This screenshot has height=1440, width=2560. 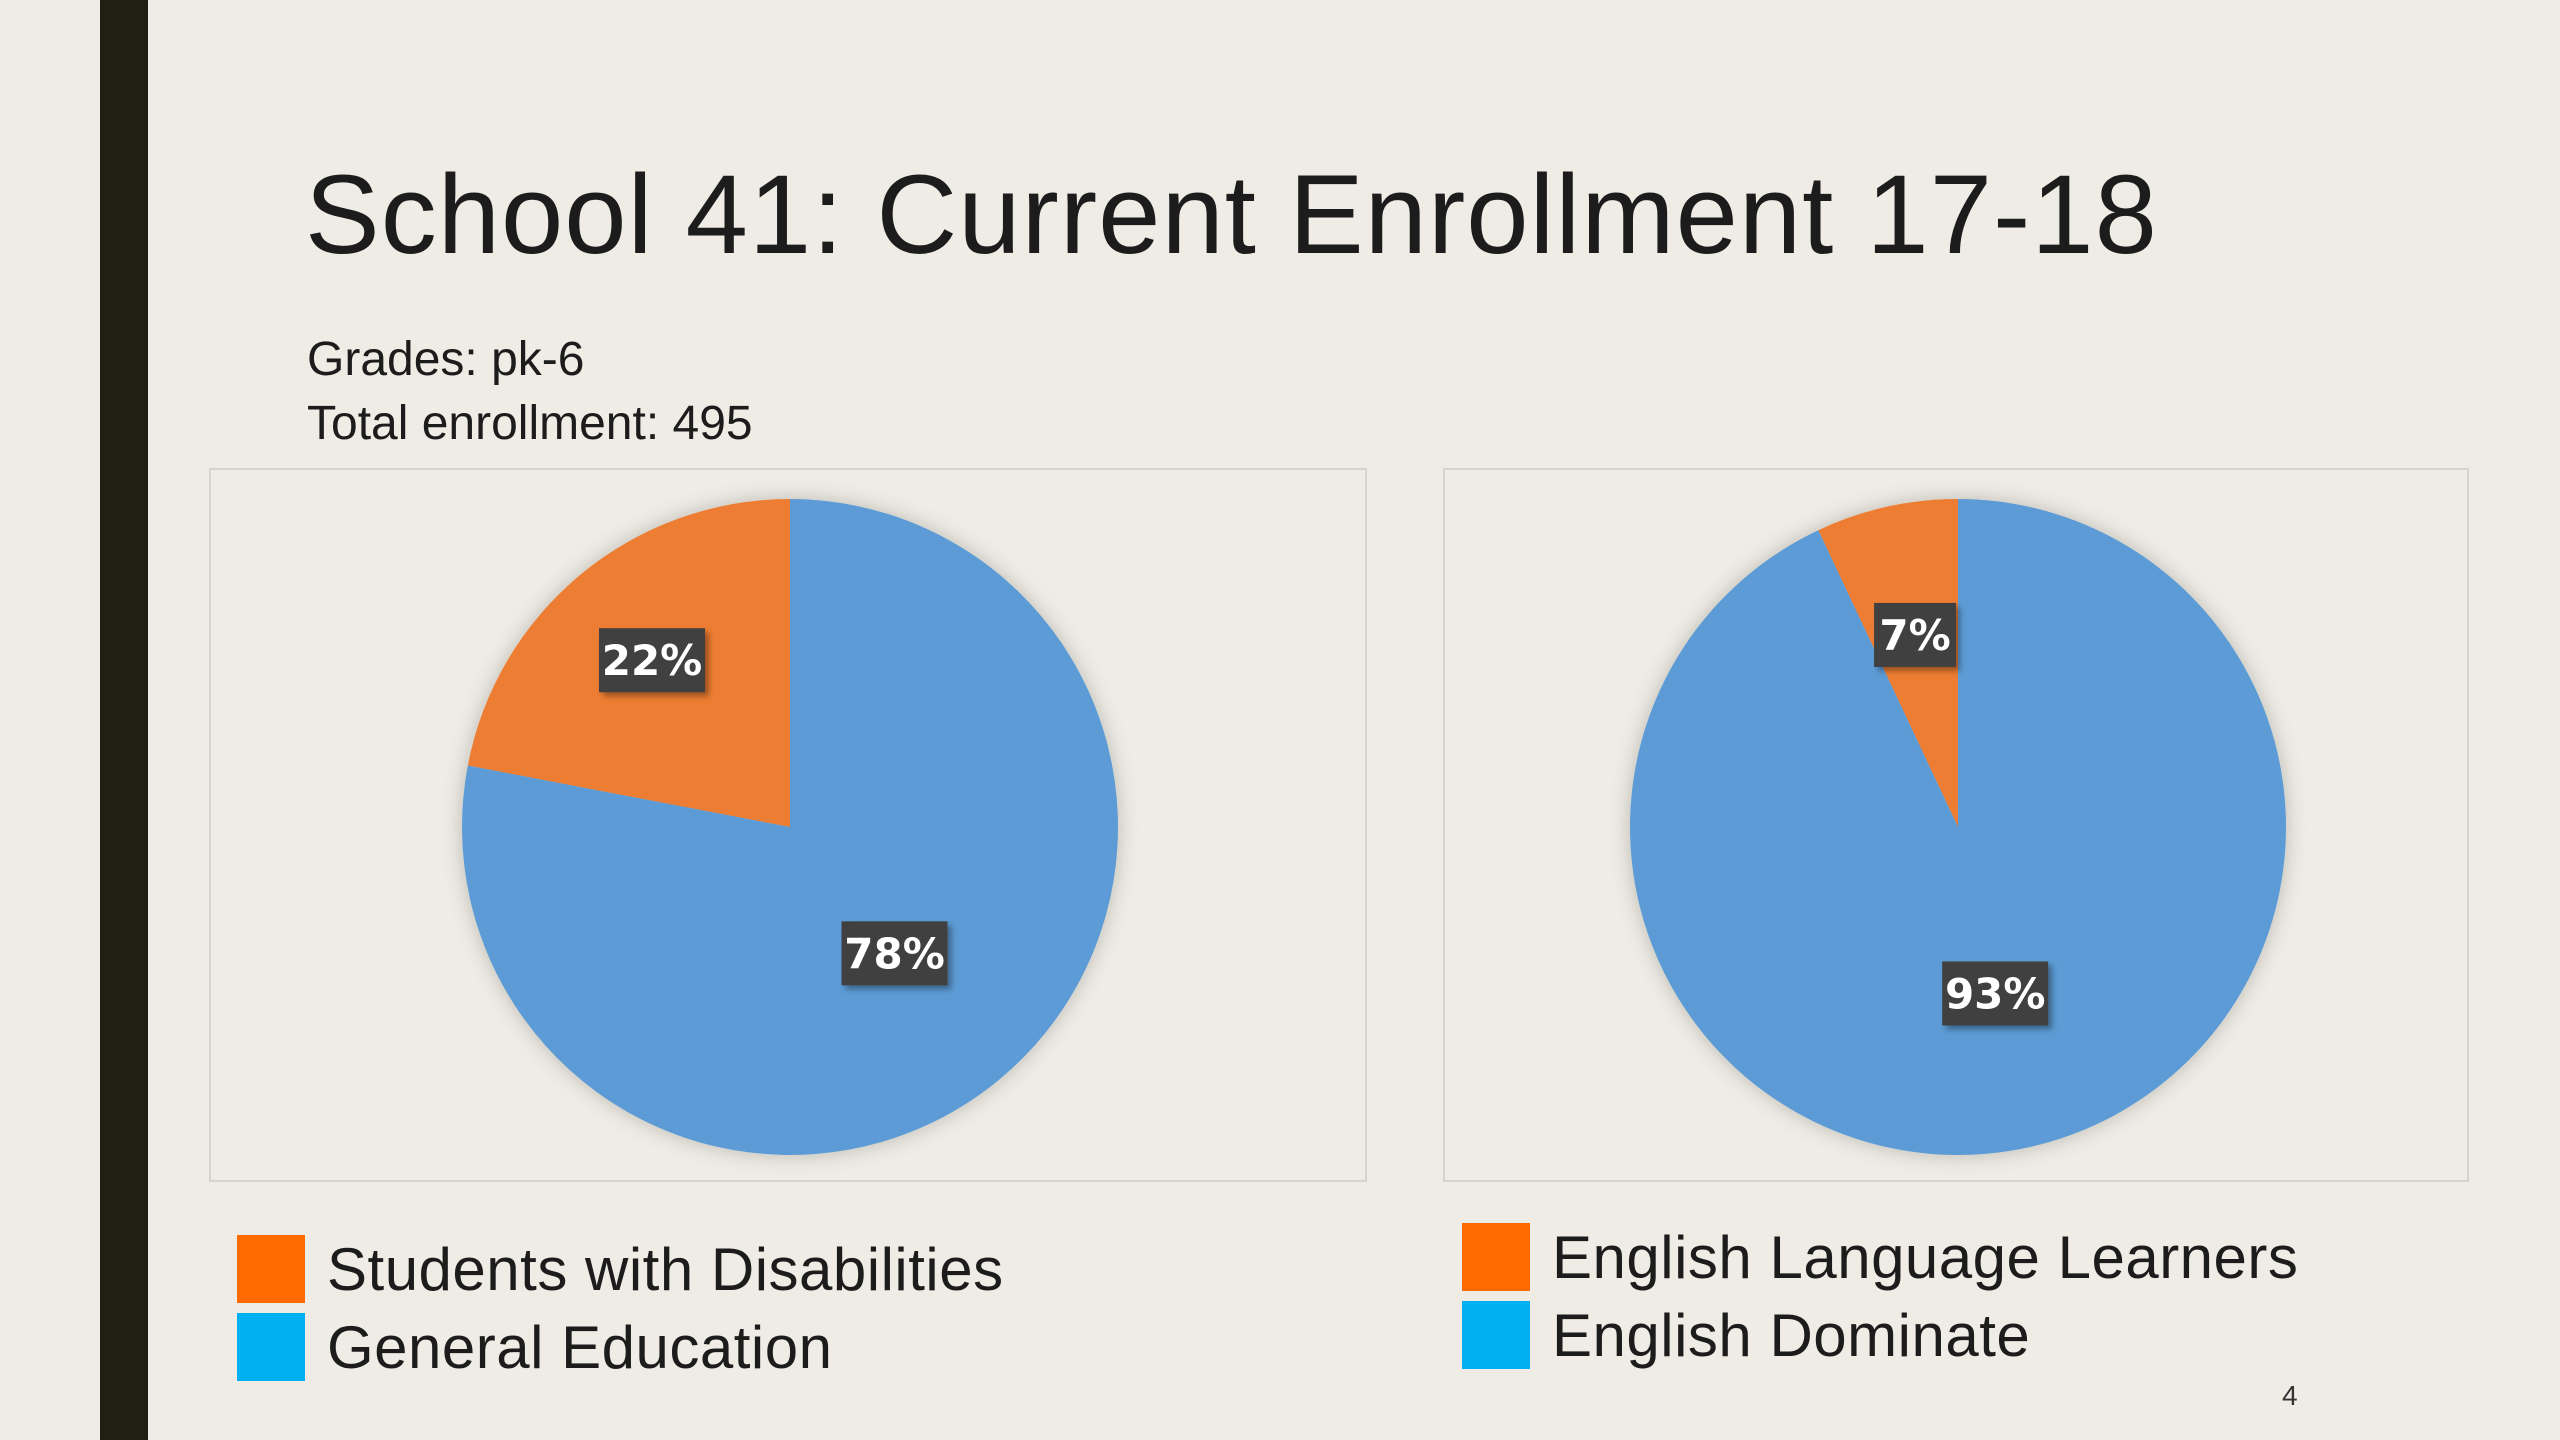 I want to click on data-label-text: 22%, so click(x=652, y=660).